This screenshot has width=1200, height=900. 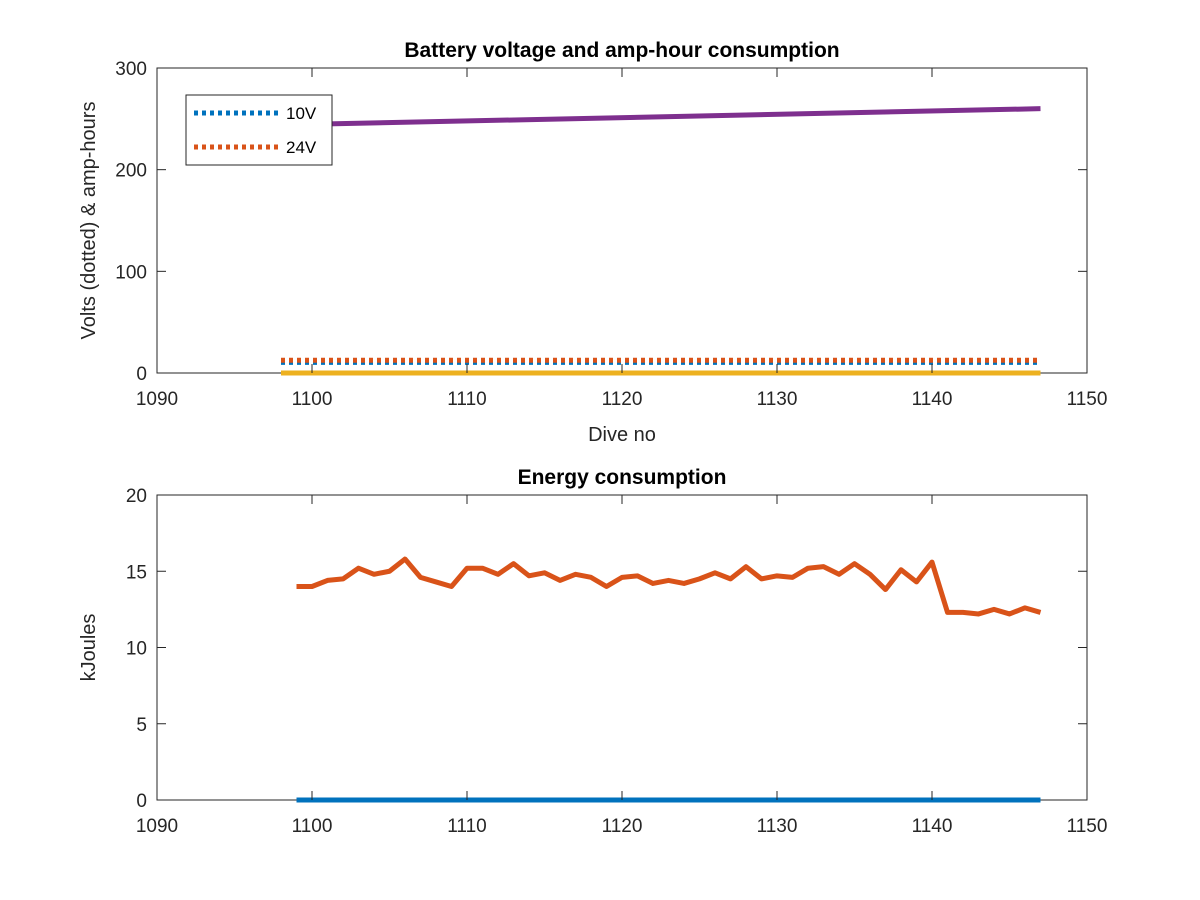 What do you see at coordinates (301, 147) in the screenshot?
I see `legend-label: 24V` at bounding box center [301, 147].